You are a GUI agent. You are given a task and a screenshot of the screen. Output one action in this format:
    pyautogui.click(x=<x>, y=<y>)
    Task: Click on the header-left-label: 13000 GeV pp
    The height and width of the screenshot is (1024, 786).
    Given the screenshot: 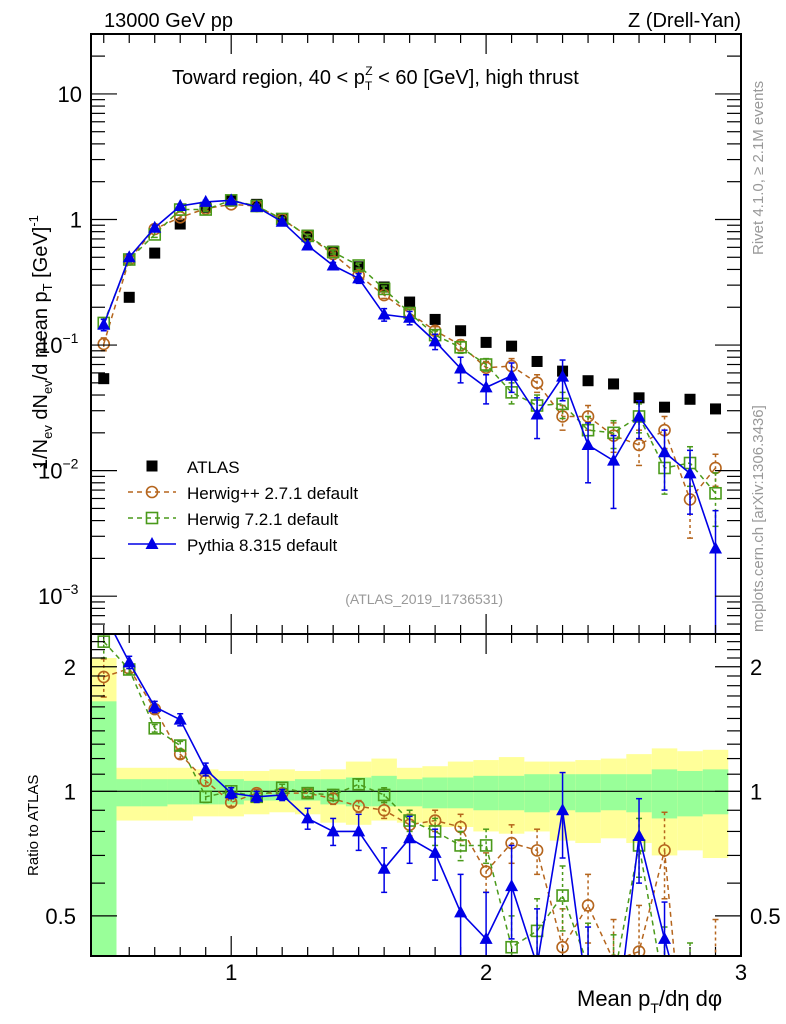 What is the action you would take?
    pyautogui.click(x=168, y=21)
    